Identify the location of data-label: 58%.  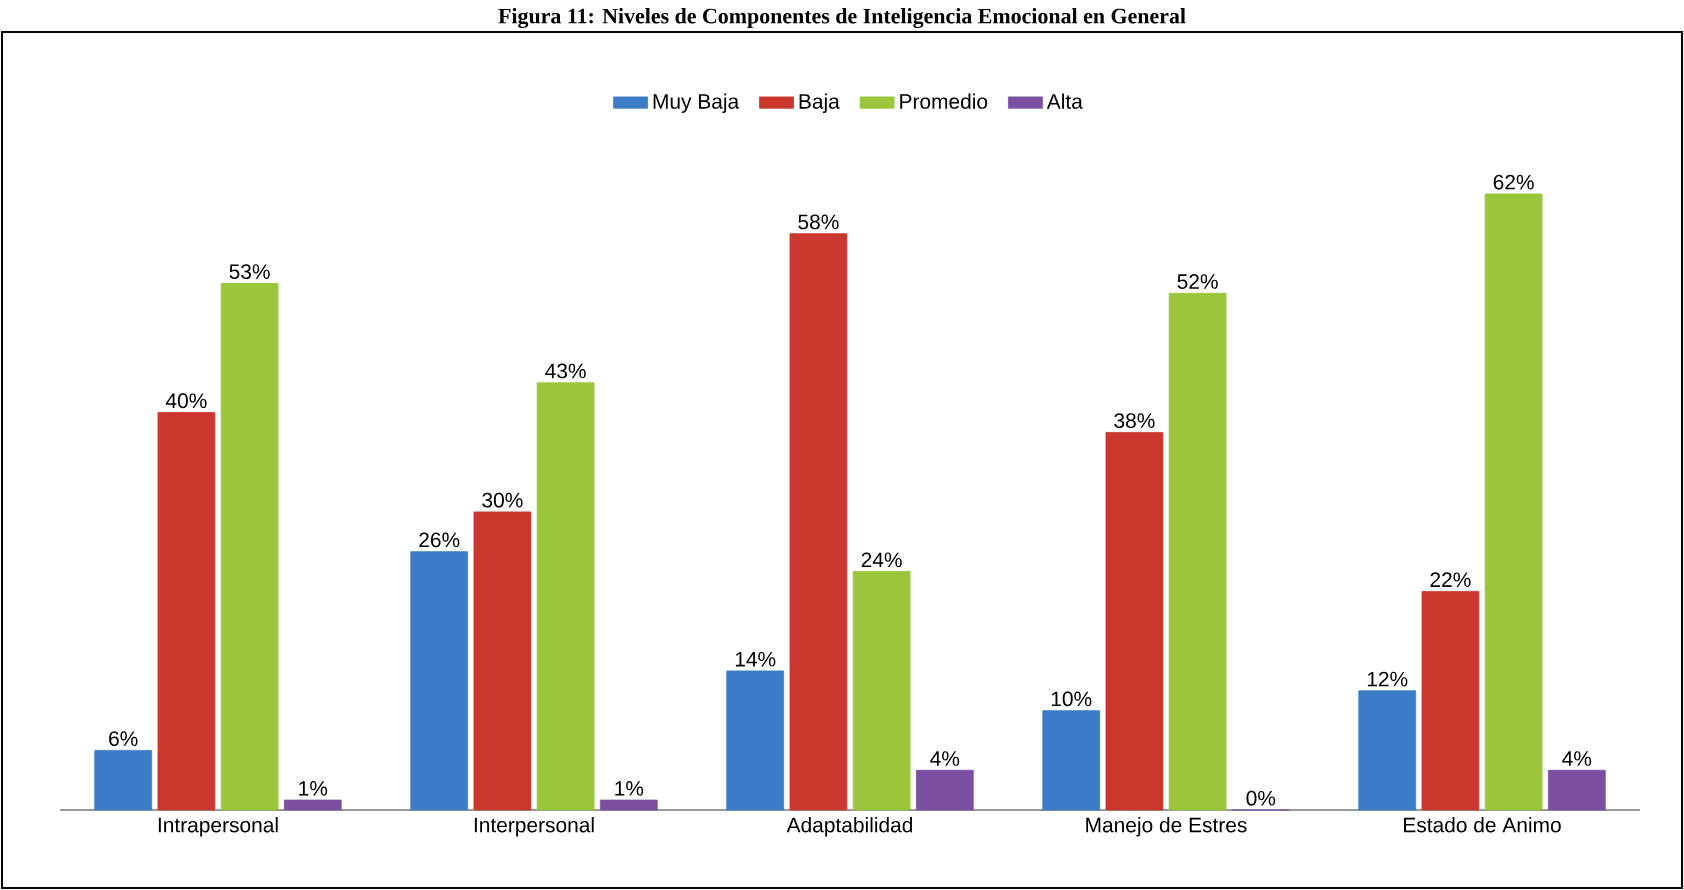
(818, 222).